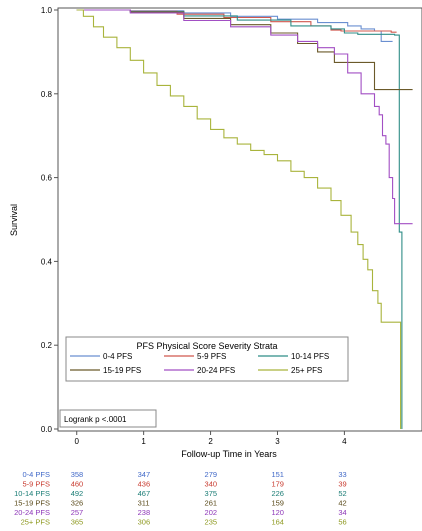 The height and width of the screenshot is (531, 422). I want to click on x-axis: 0 1 2 3 4, so click(211, 438).